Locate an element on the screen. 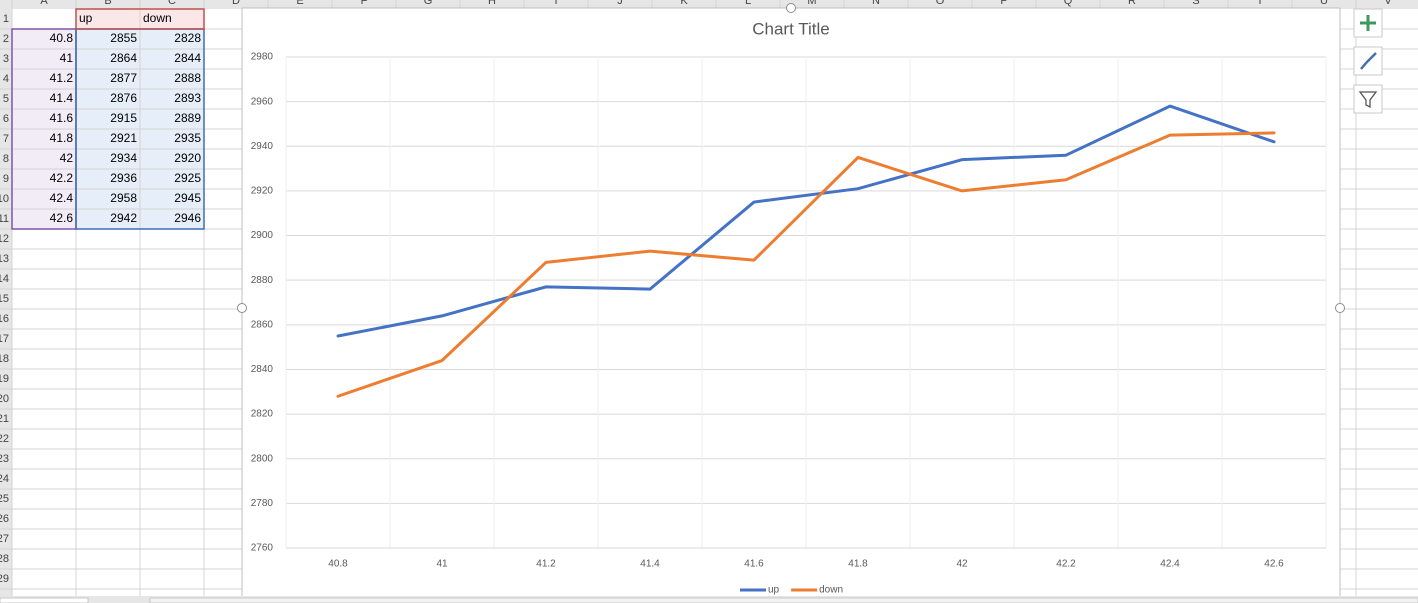 The width and height of the screenshot is (1418, 603). x-tick-label: 40.8 is located at coordinates (338, 564).